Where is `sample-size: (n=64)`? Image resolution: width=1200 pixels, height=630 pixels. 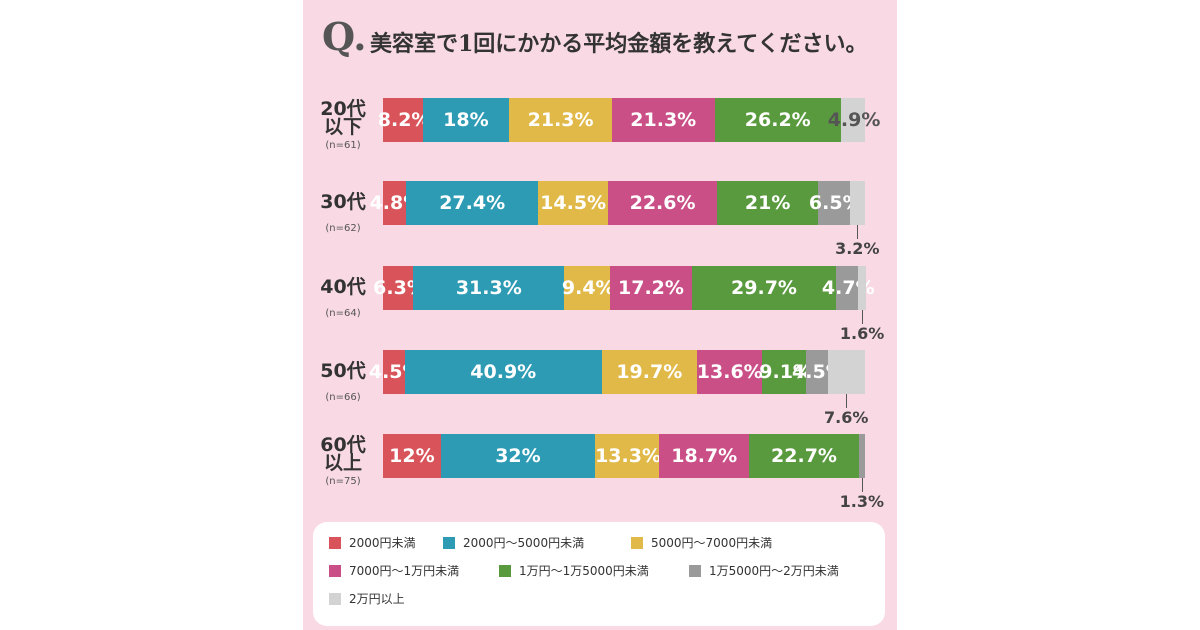
sample-size: (n=64) is located at coordinates (343, 313).